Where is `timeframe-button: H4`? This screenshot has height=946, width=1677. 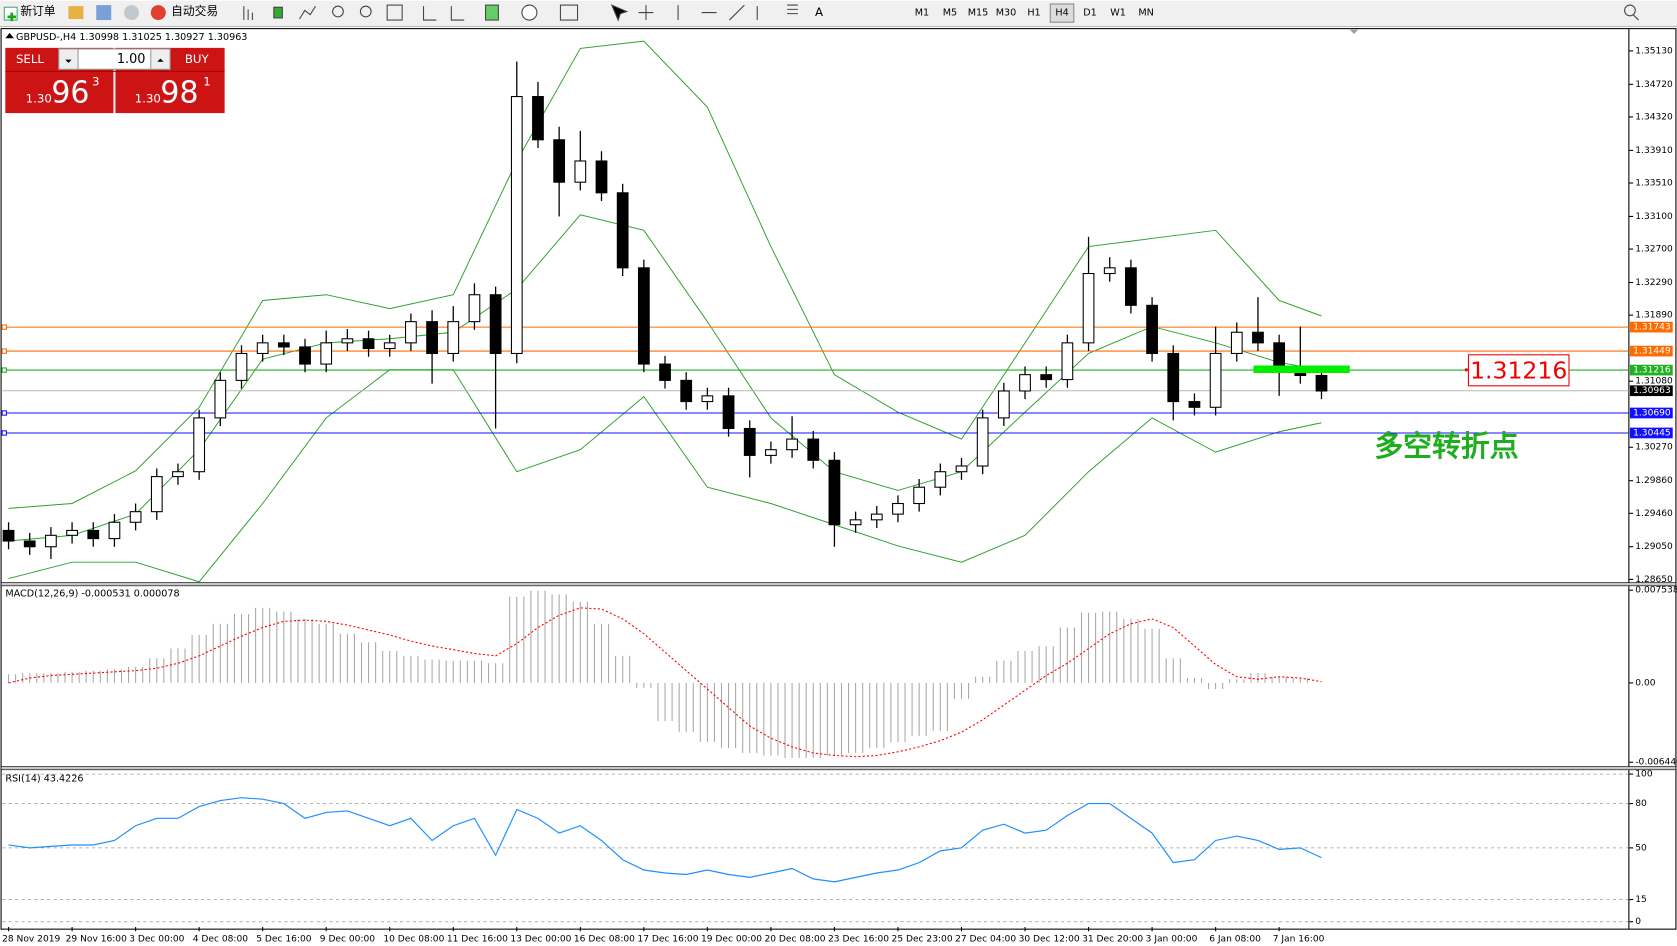 timeframe-button: H4 is located at coordinates (1061, 13).